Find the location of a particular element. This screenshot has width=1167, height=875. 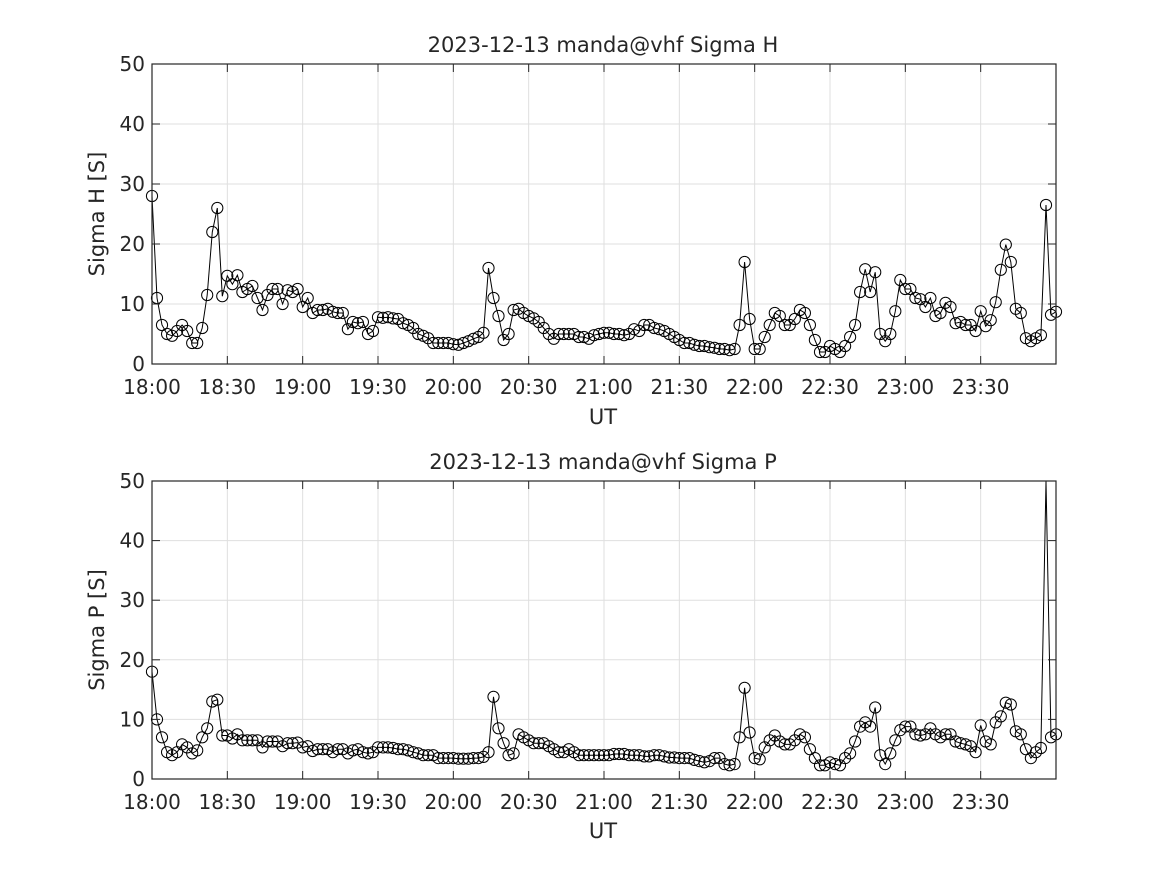

x-tick-label: 21:00 is located at coordinates (604, 802).